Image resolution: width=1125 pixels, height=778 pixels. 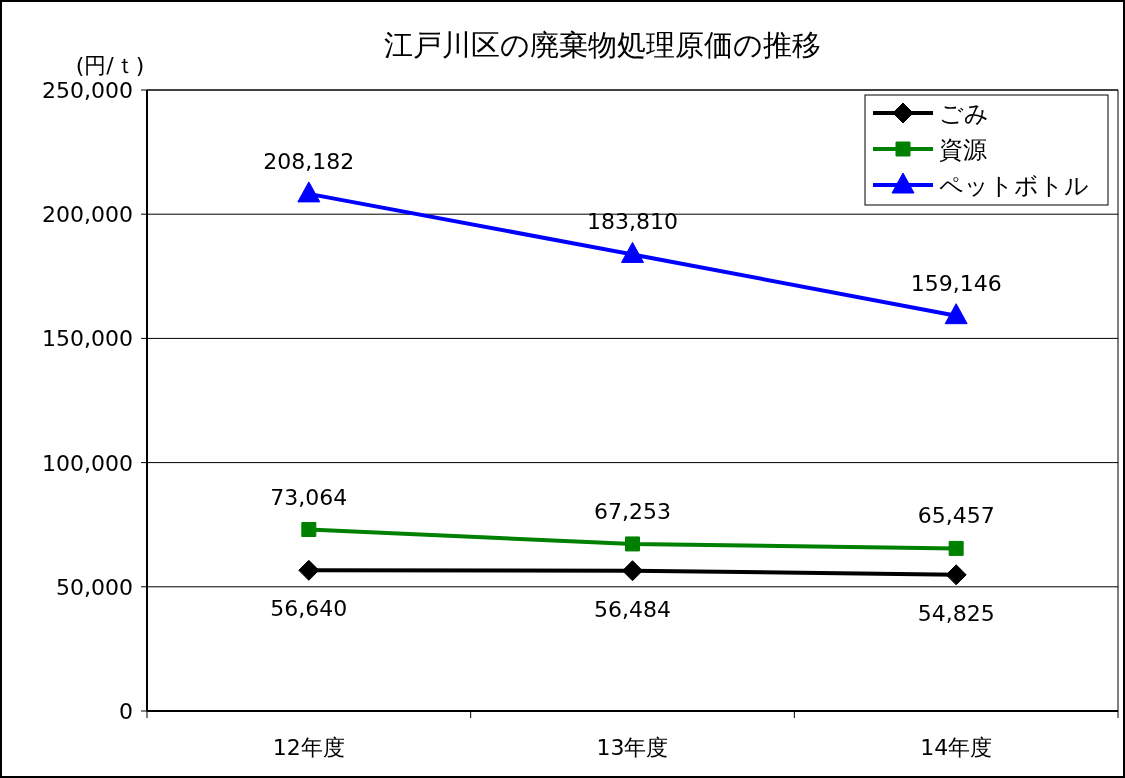 I want to click on x-tick-label: 14年度, so click(x=956, y=747).